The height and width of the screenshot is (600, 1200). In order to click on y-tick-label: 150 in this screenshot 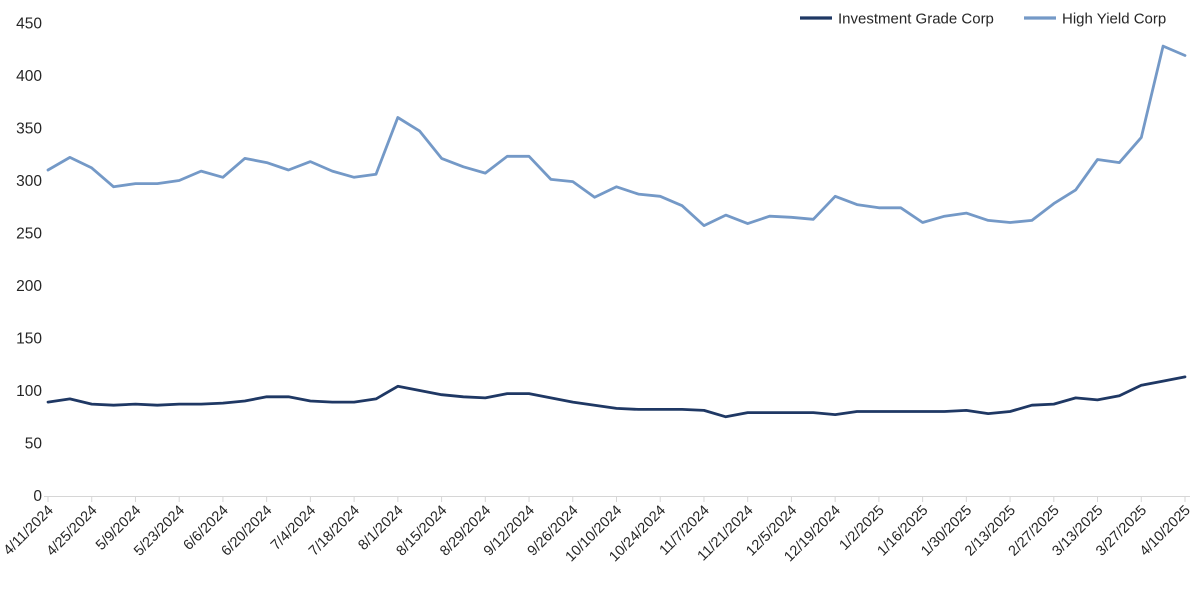, I will do `click(29, 339)`.